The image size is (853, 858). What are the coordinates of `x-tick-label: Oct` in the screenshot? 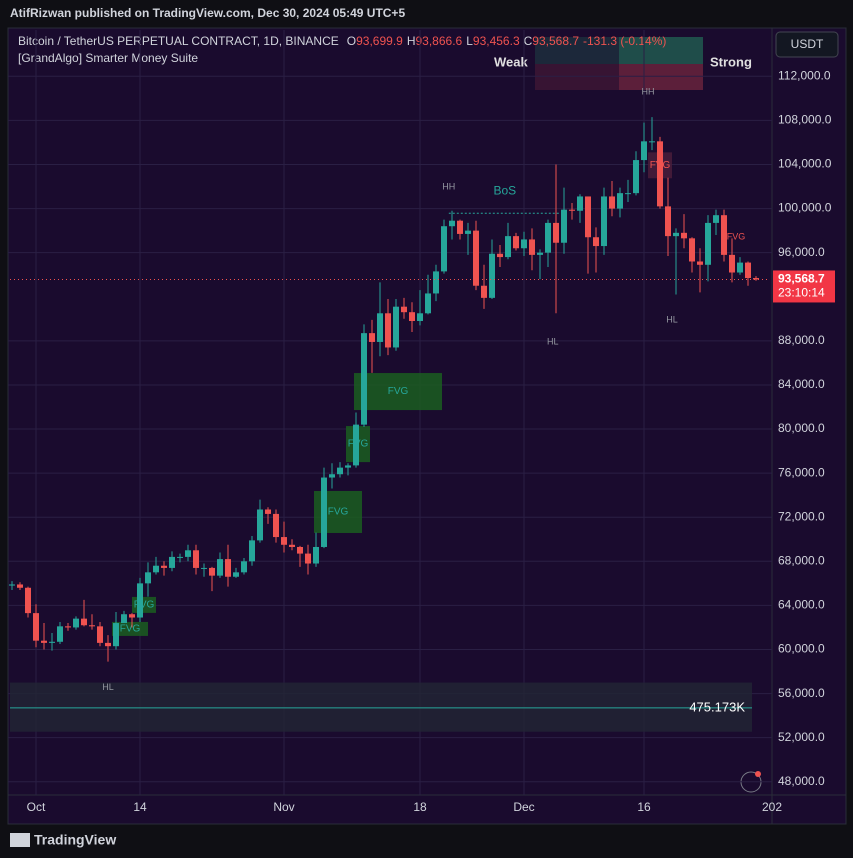 It's located at (36, 807).